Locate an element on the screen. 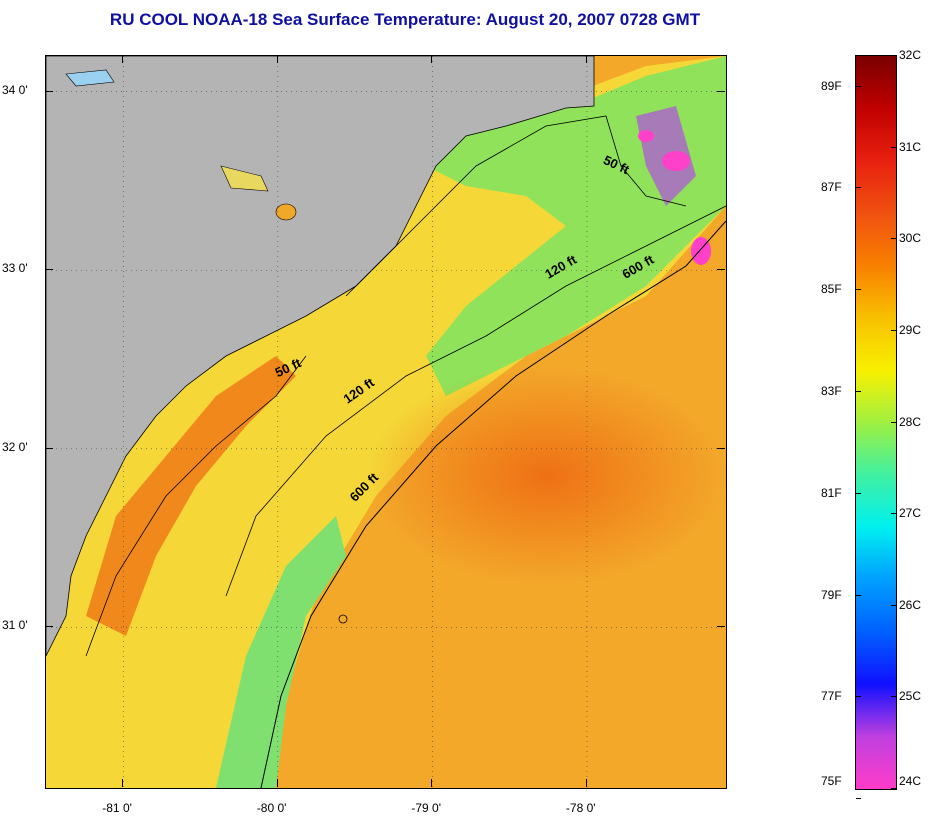 This screenshot has width=936, height=817. longitude-tick-label: -81 0' is located at coordinates (117, 808).